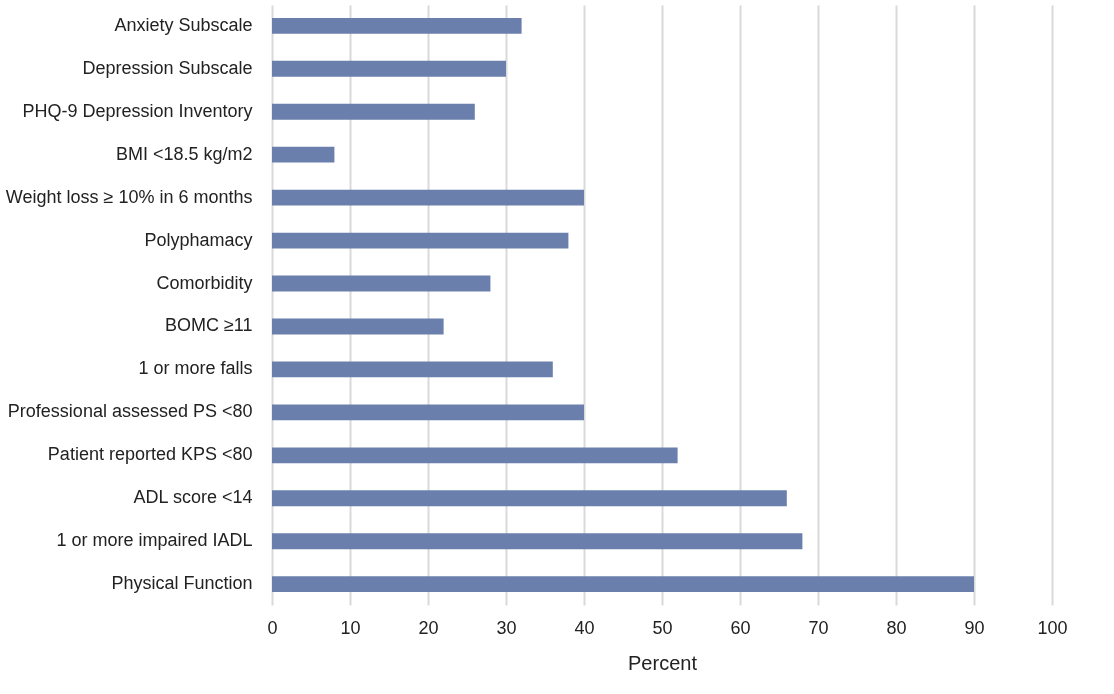 The image size is (1114, 694). What do you see at coordinates (818, 627) in the screenshot?
I see `x-tick-label: 70` at bounding box center [818, 627].